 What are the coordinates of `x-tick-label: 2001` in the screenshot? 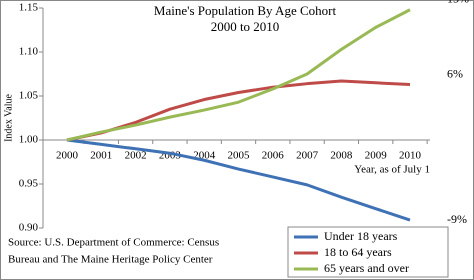 It's located at (101, 156).